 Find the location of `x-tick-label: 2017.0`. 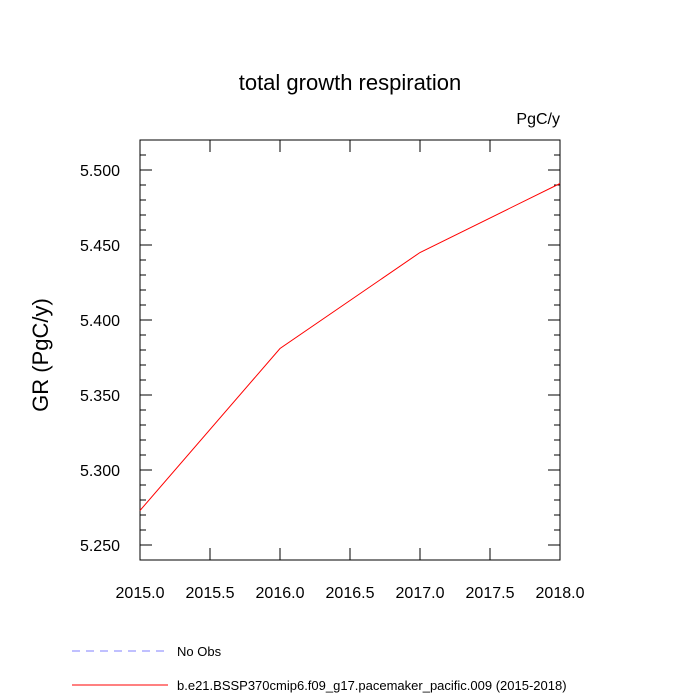

x-tick-label: 2017.0 is located at coordinates (420, 593).